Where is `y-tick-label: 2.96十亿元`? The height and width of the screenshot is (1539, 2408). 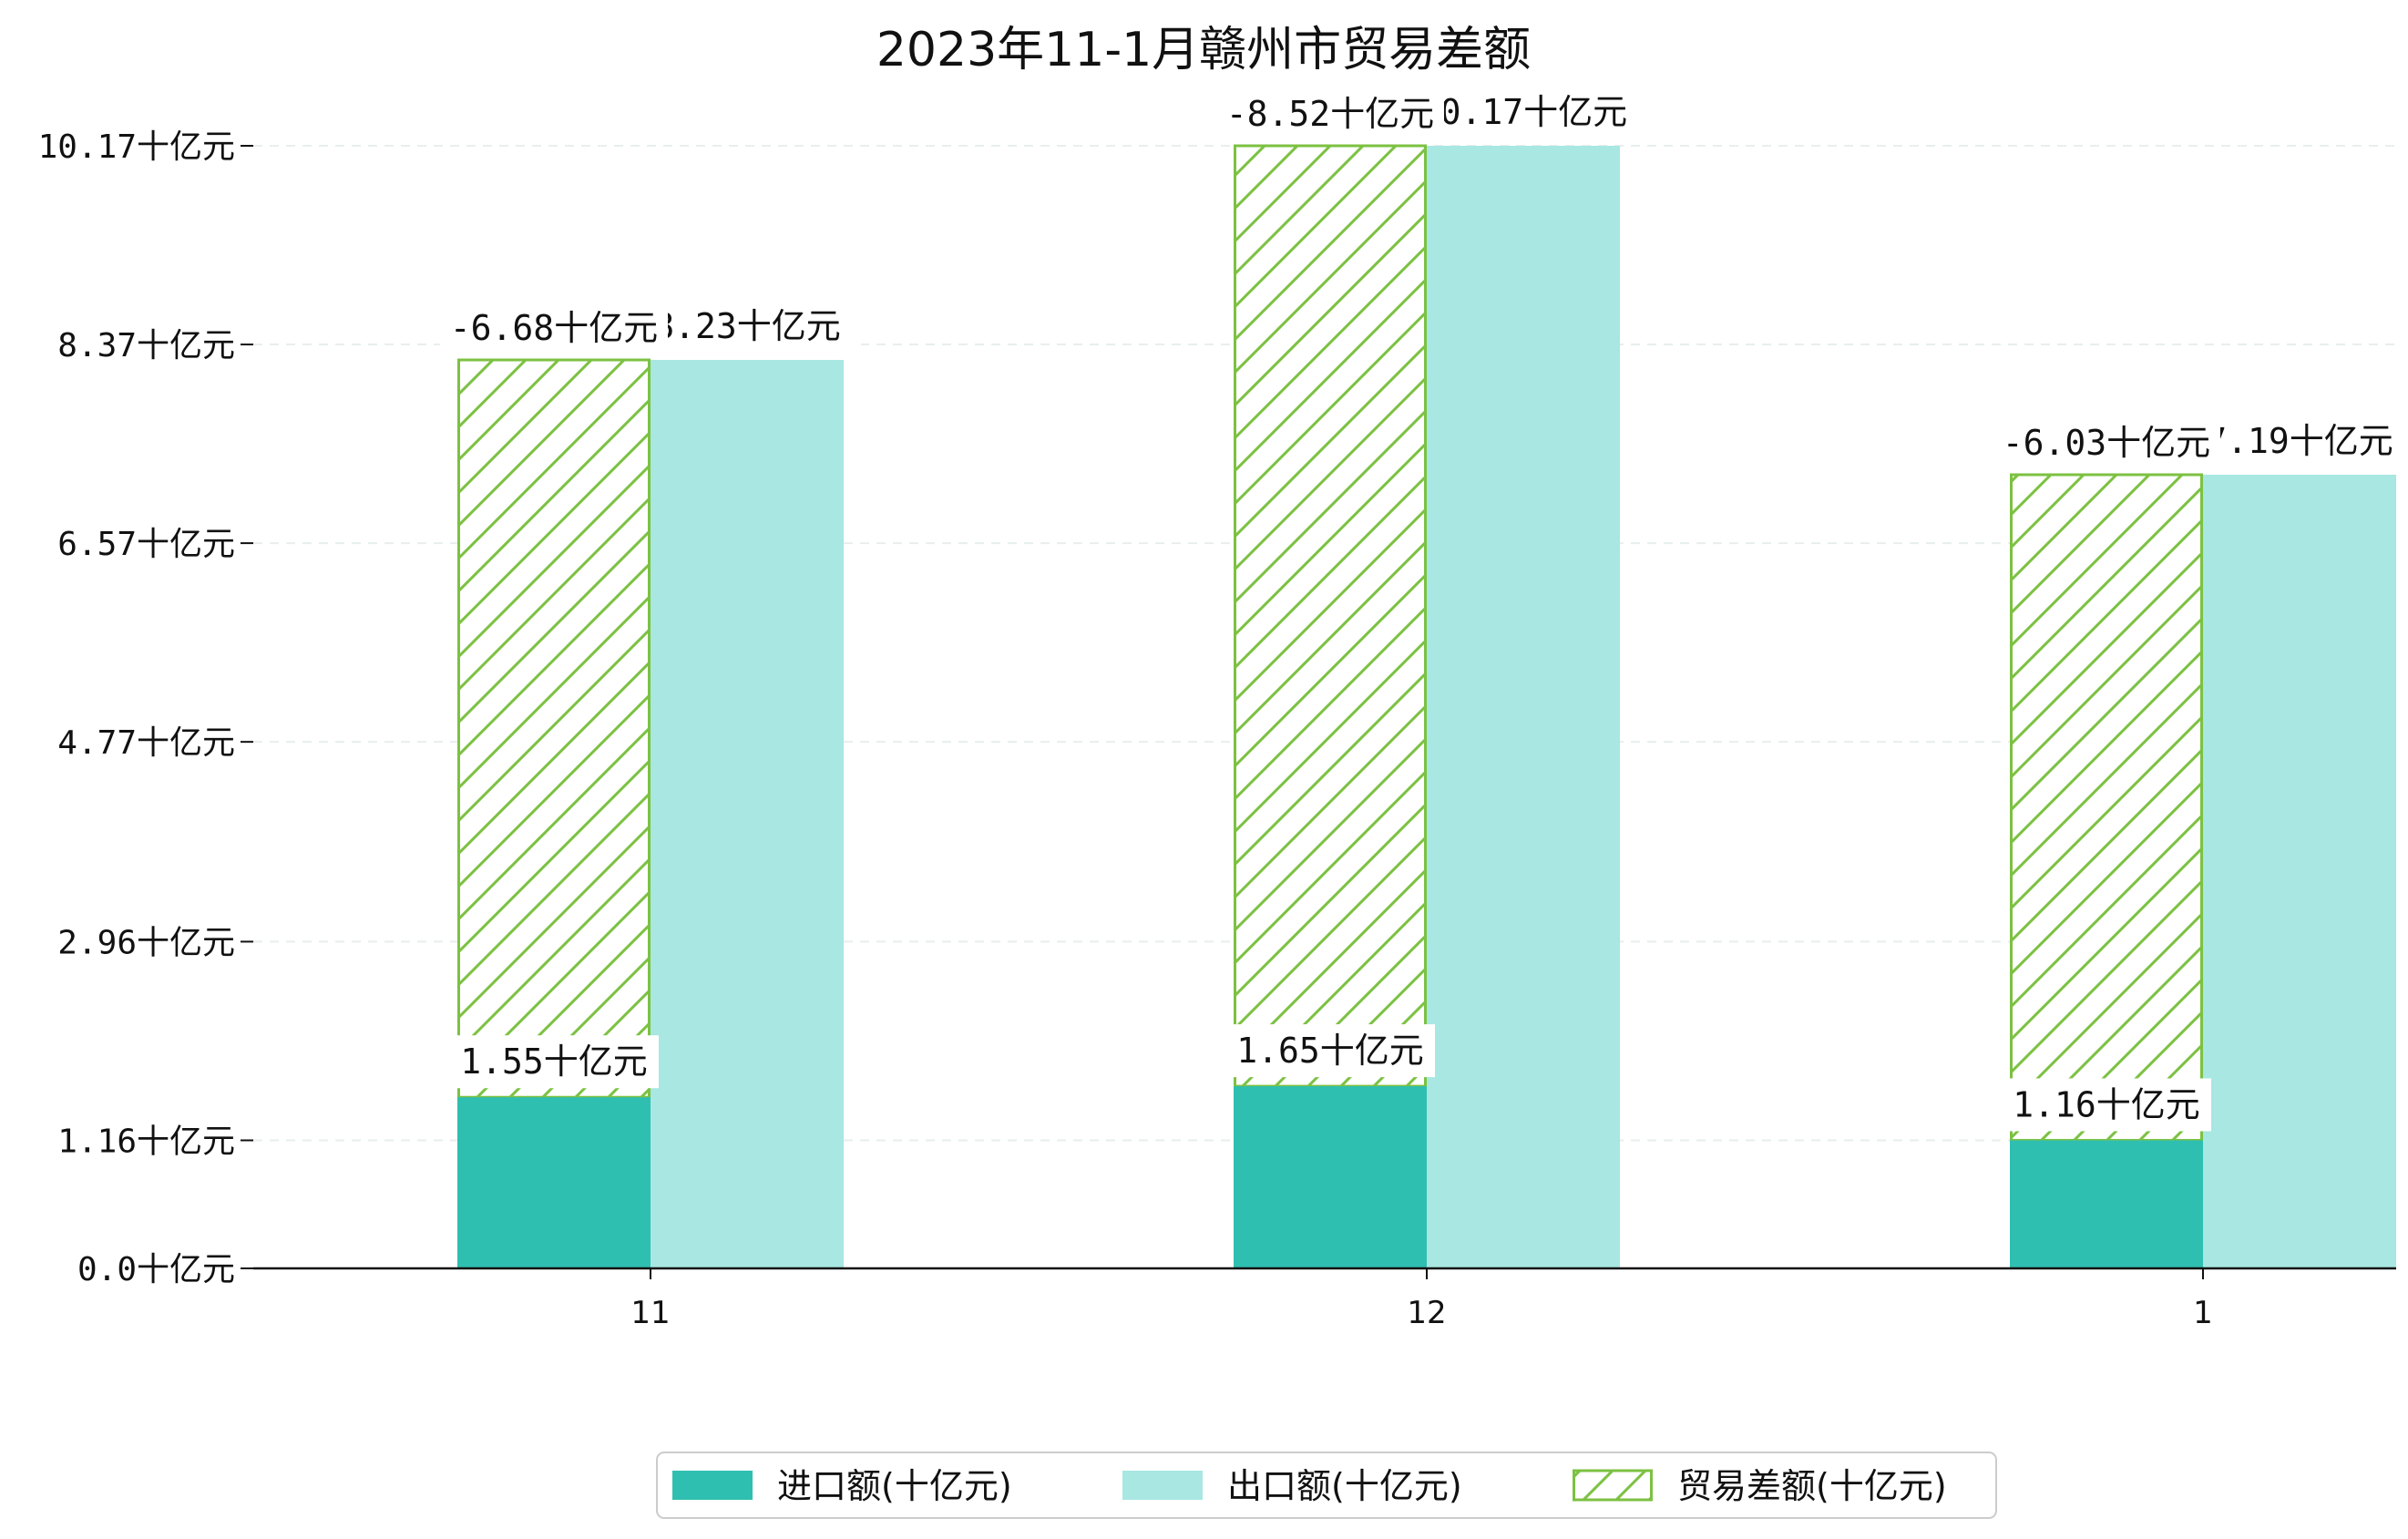 y-tick-label: 2.96十亿元 is located at coordinates (146, 943).